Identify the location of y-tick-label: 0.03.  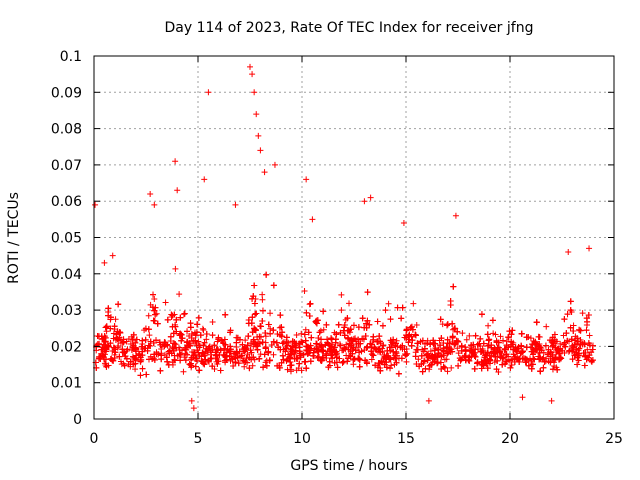
(66, 311).